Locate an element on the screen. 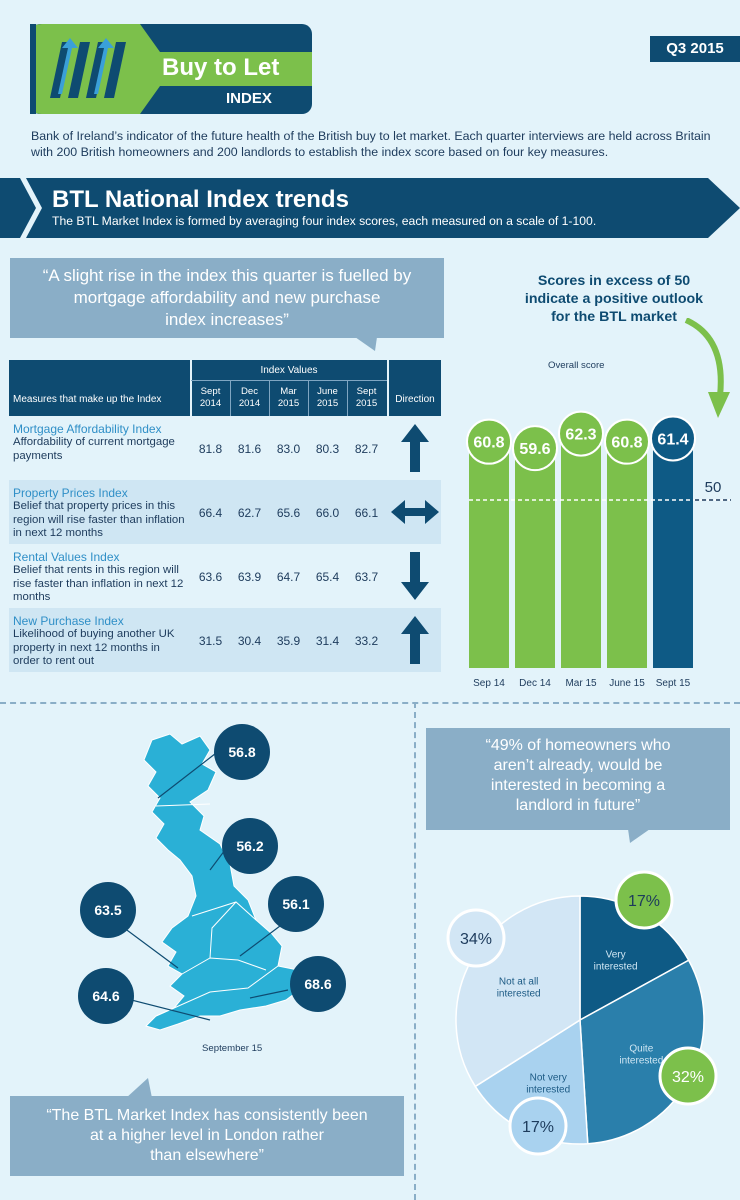 The image size is (740, 1200). table-cell: 30.4 is located at coordinates (249, 641).